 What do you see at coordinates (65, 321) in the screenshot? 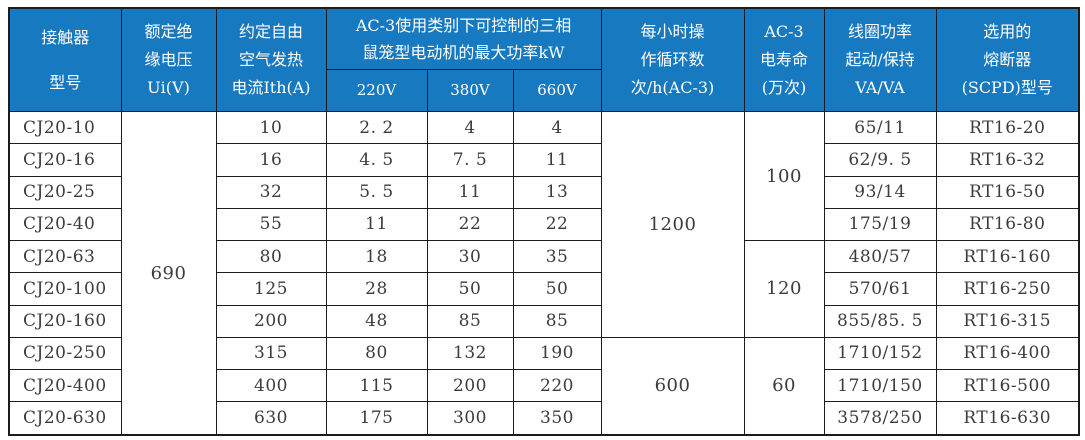
I see `cell-model: CJ20-160` at bounding box center [65, 321].